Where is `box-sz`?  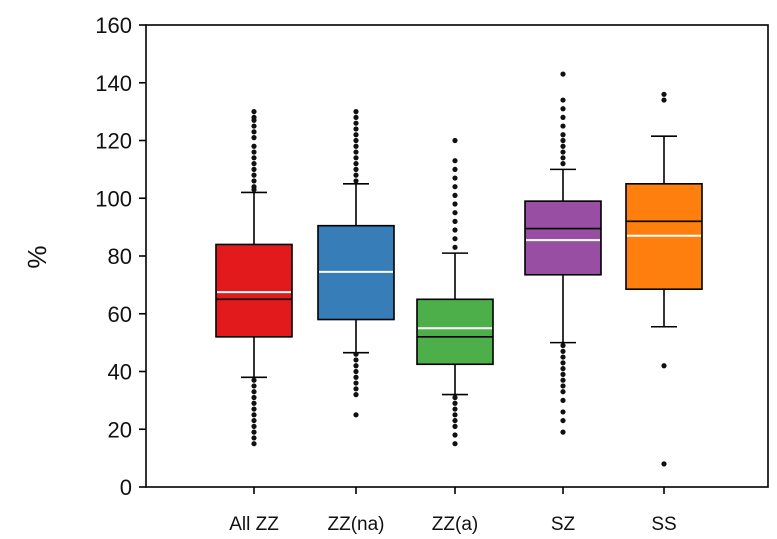 box-sz is located at coordinates (563, 253).